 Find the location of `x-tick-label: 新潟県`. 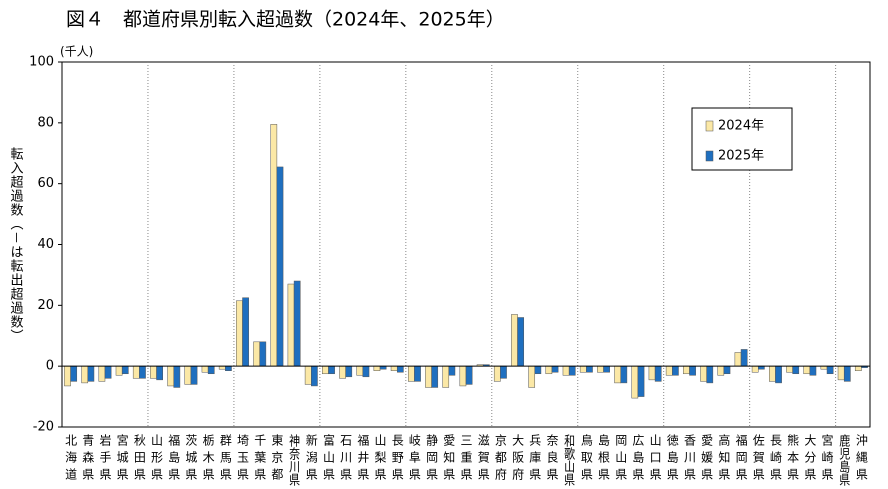

x-tick-label: 新潟県 is located at coordinates (311, 459).